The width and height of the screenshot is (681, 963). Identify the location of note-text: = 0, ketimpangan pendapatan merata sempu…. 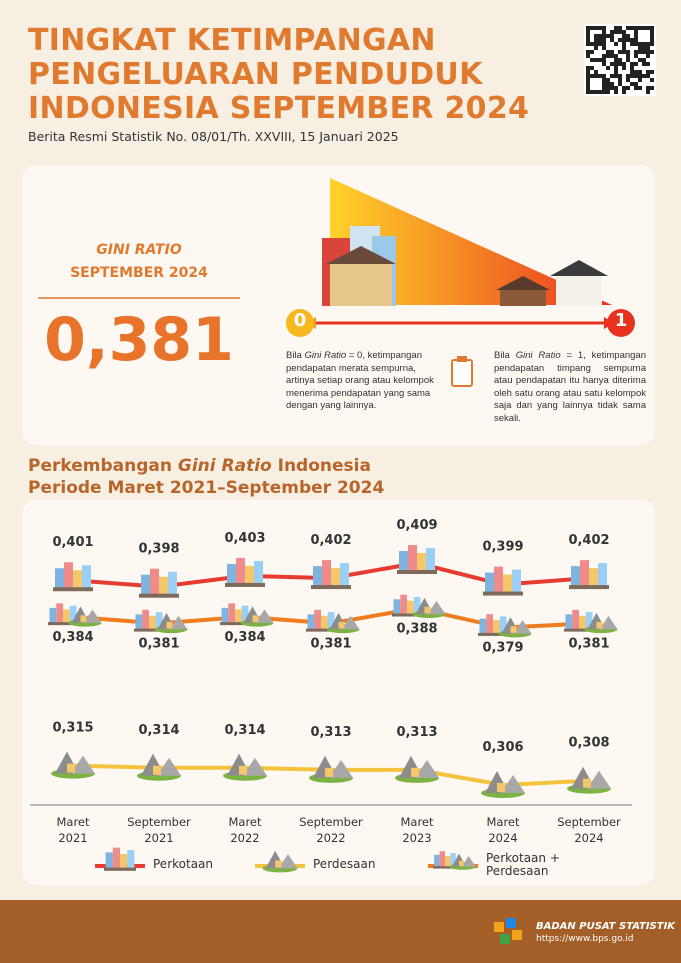
(360, 380).